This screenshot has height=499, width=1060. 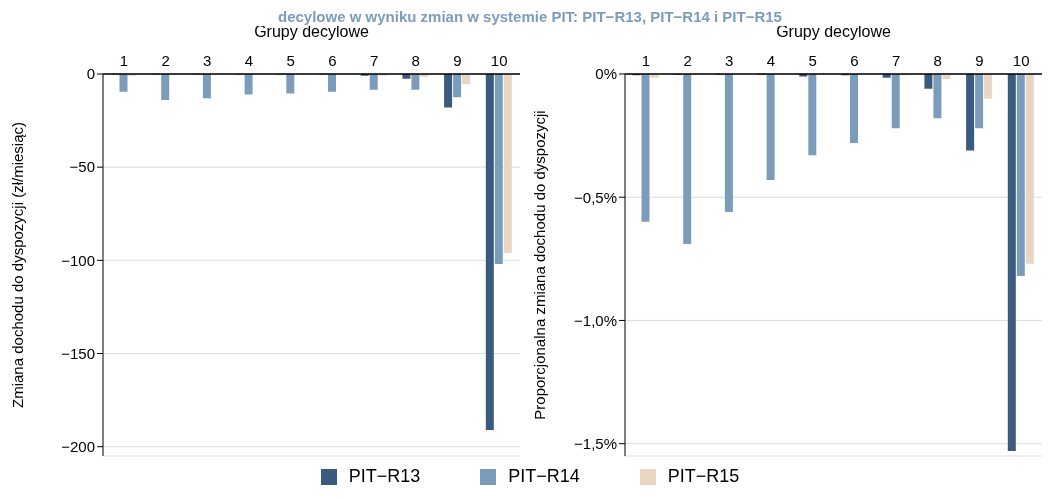 I want to click on y-tick-label: −150, so click(x=78, y=353).